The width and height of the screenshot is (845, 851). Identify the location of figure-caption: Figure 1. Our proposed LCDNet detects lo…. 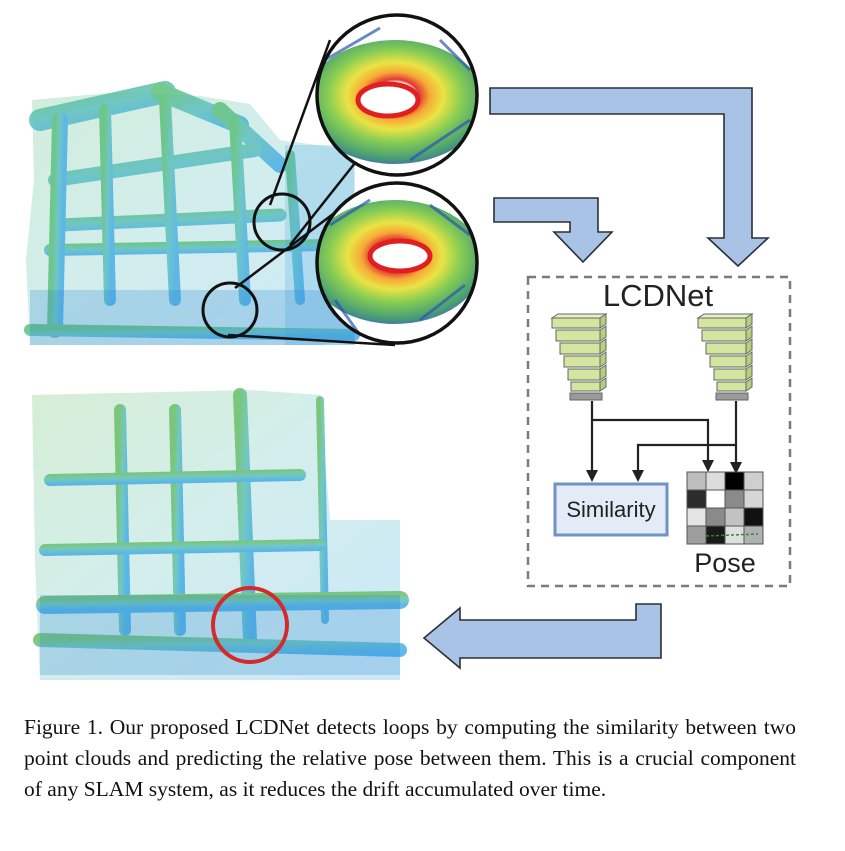
(410, 758).